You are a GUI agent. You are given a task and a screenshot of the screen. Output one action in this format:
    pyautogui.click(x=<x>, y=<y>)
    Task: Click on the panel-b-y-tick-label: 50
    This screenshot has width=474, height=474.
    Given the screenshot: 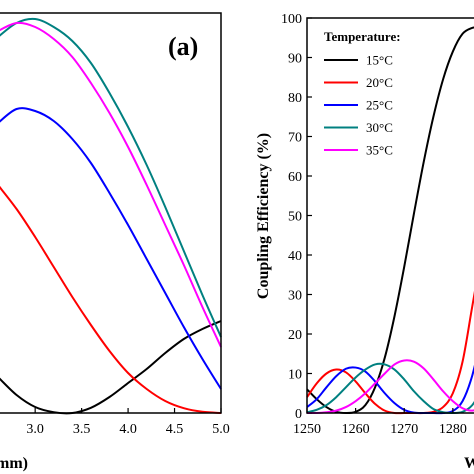 What is the action you would take?
    pyautogui.click(x=295, y=217)
    